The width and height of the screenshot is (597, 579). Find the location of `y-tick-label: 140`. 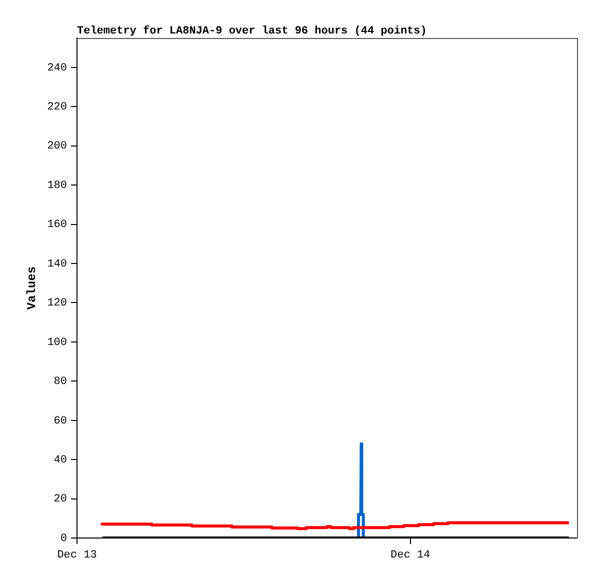

y-tick-label: 140 is located at coordinates (57, 264).